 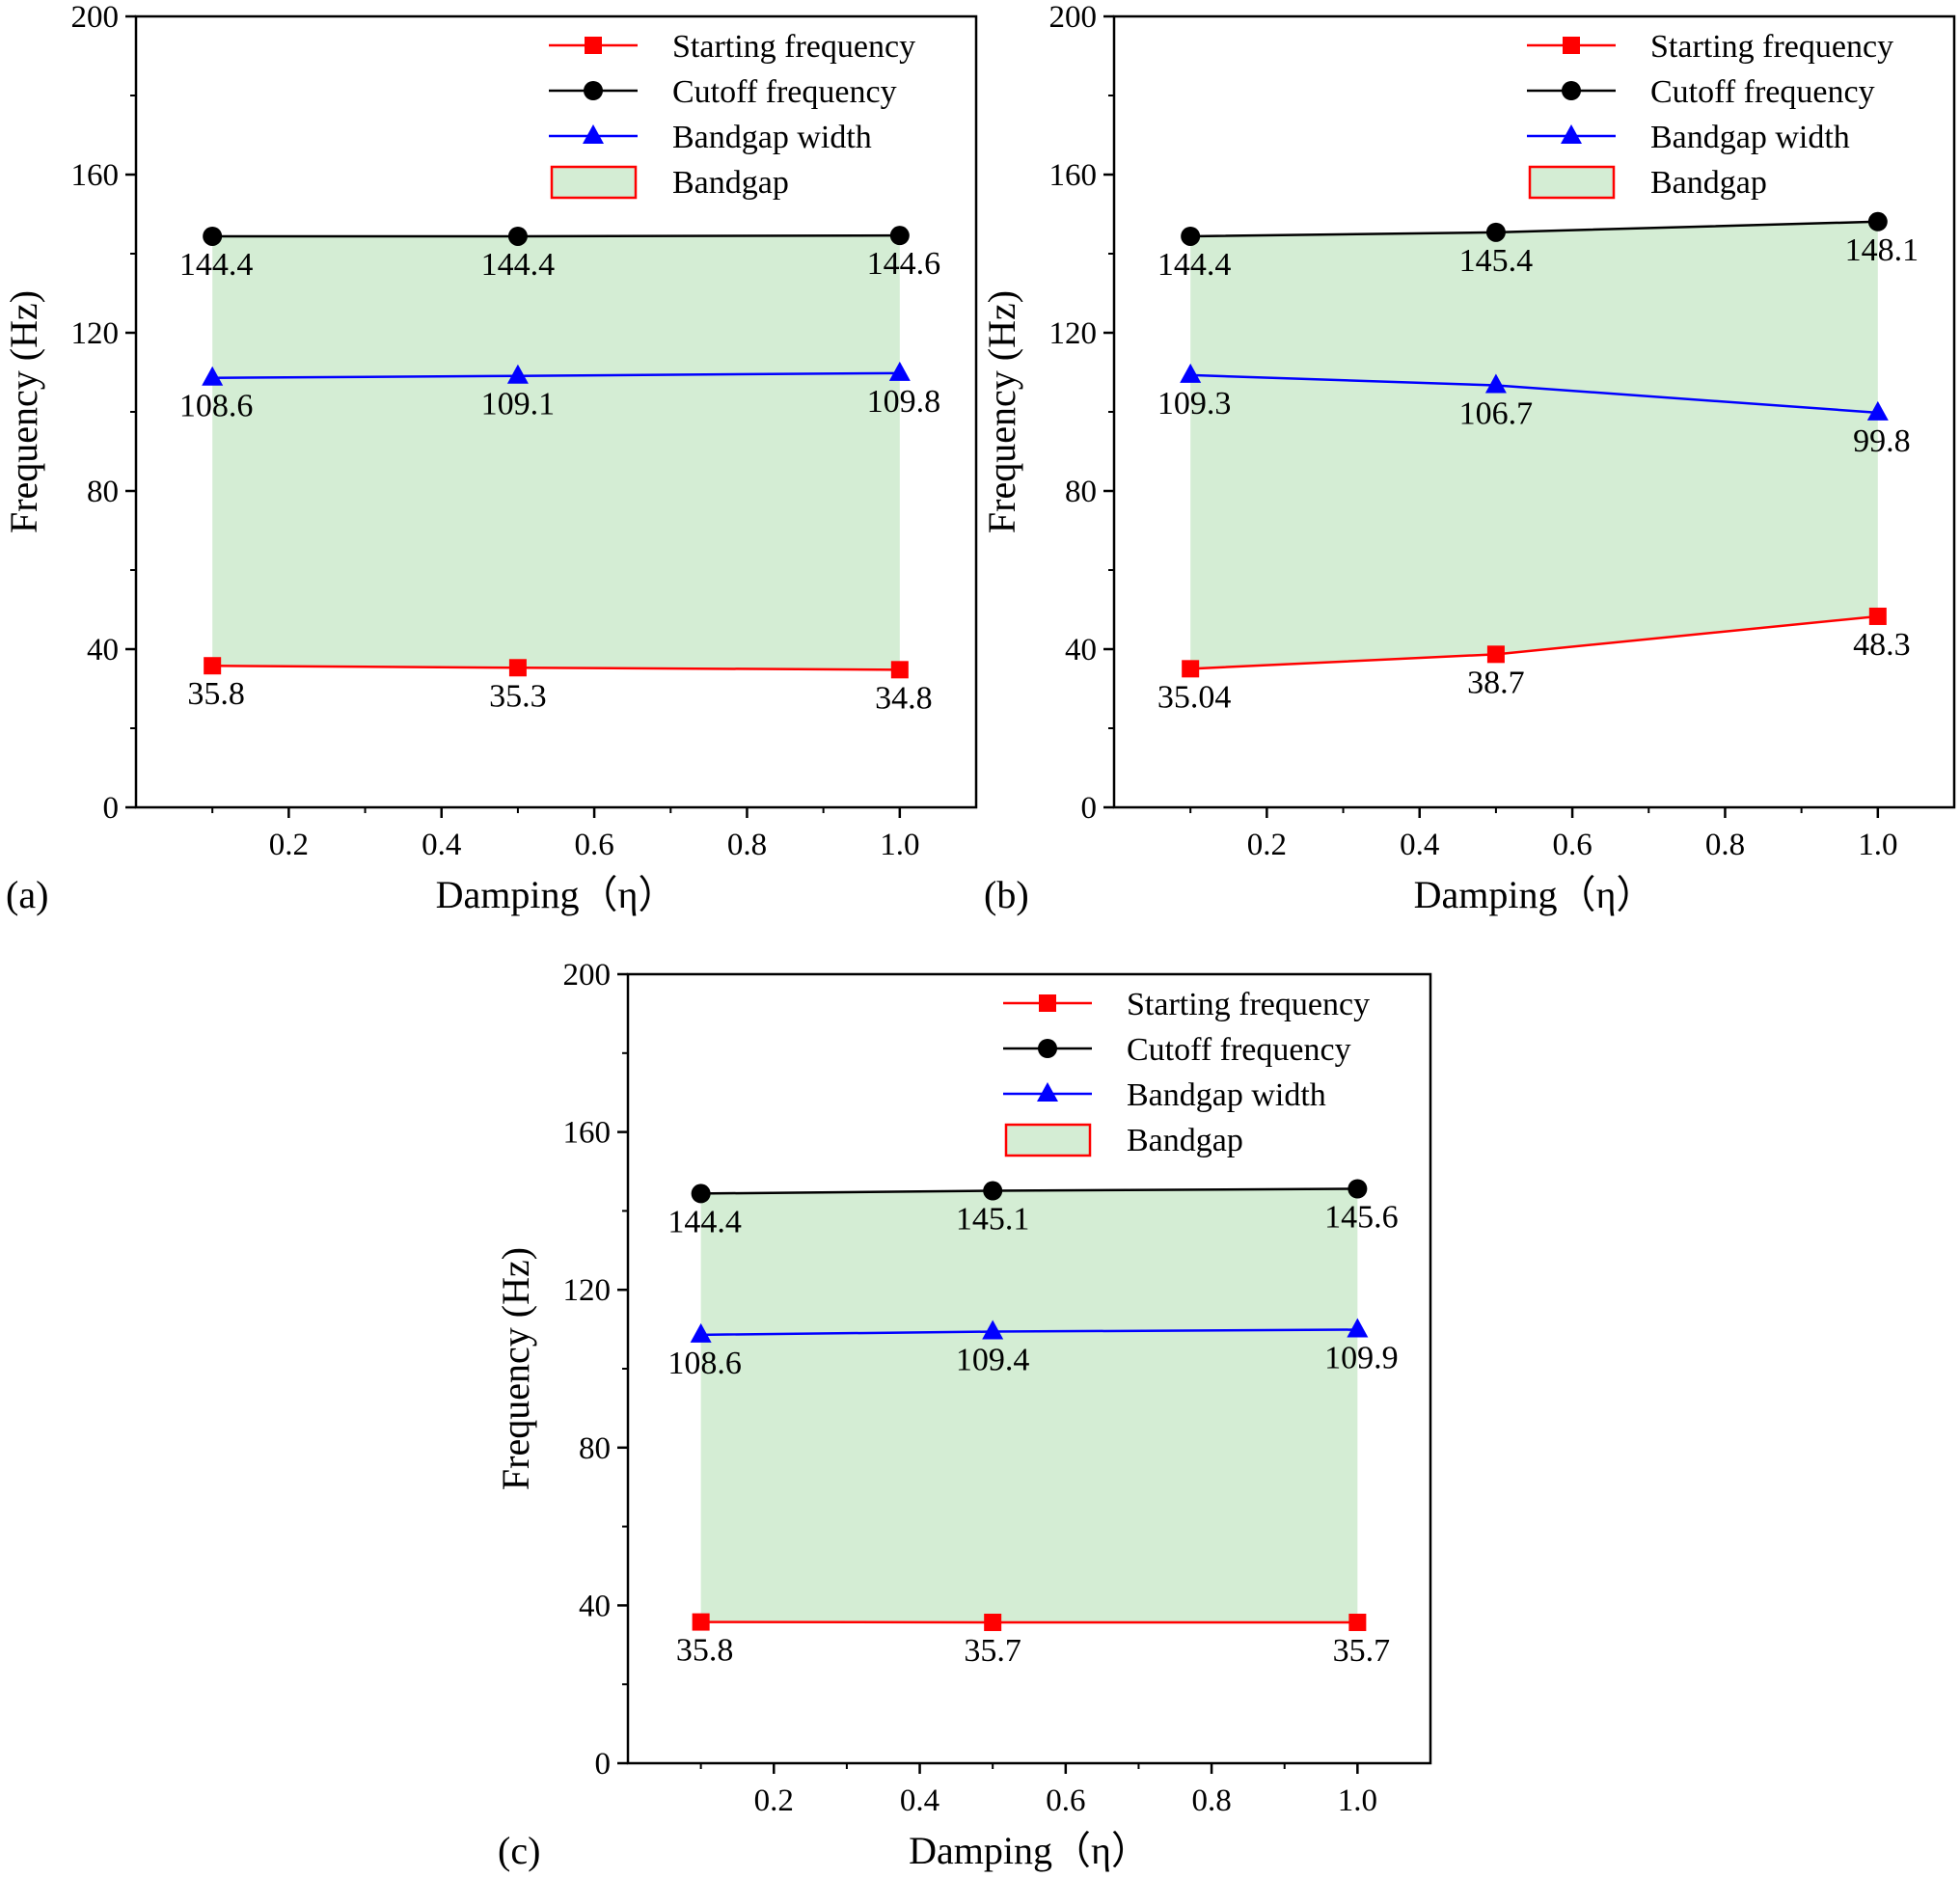 I want to click on cutoff-line, so click(x=556, y=236).